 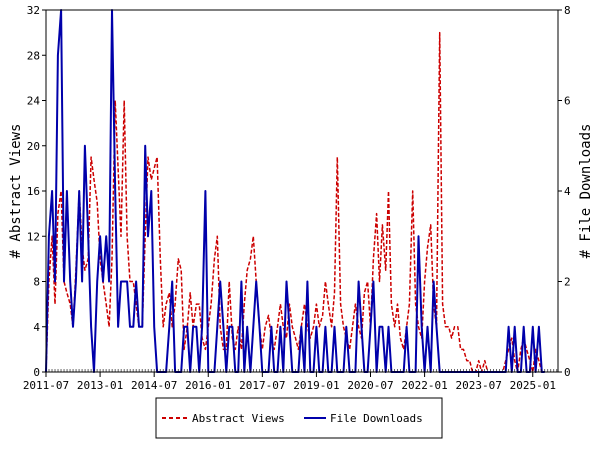 I want to click on x-tick-label: 2020-07, so click(x=370, y=385).